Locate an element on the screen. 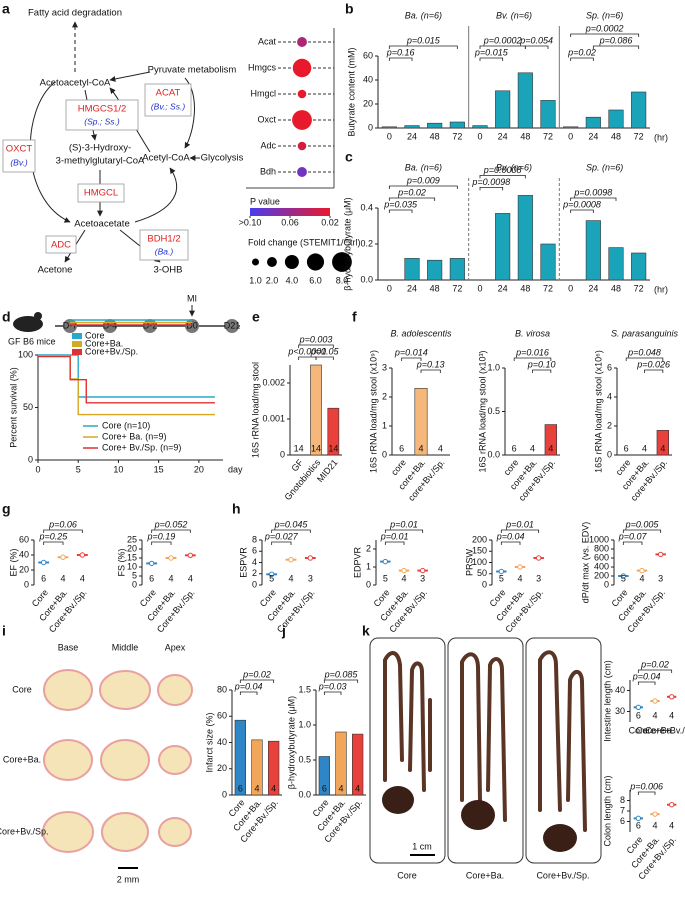 The height and width of the screenshot is (900, 685). y-tick-label: 800 is located at coordinates (601, 548).